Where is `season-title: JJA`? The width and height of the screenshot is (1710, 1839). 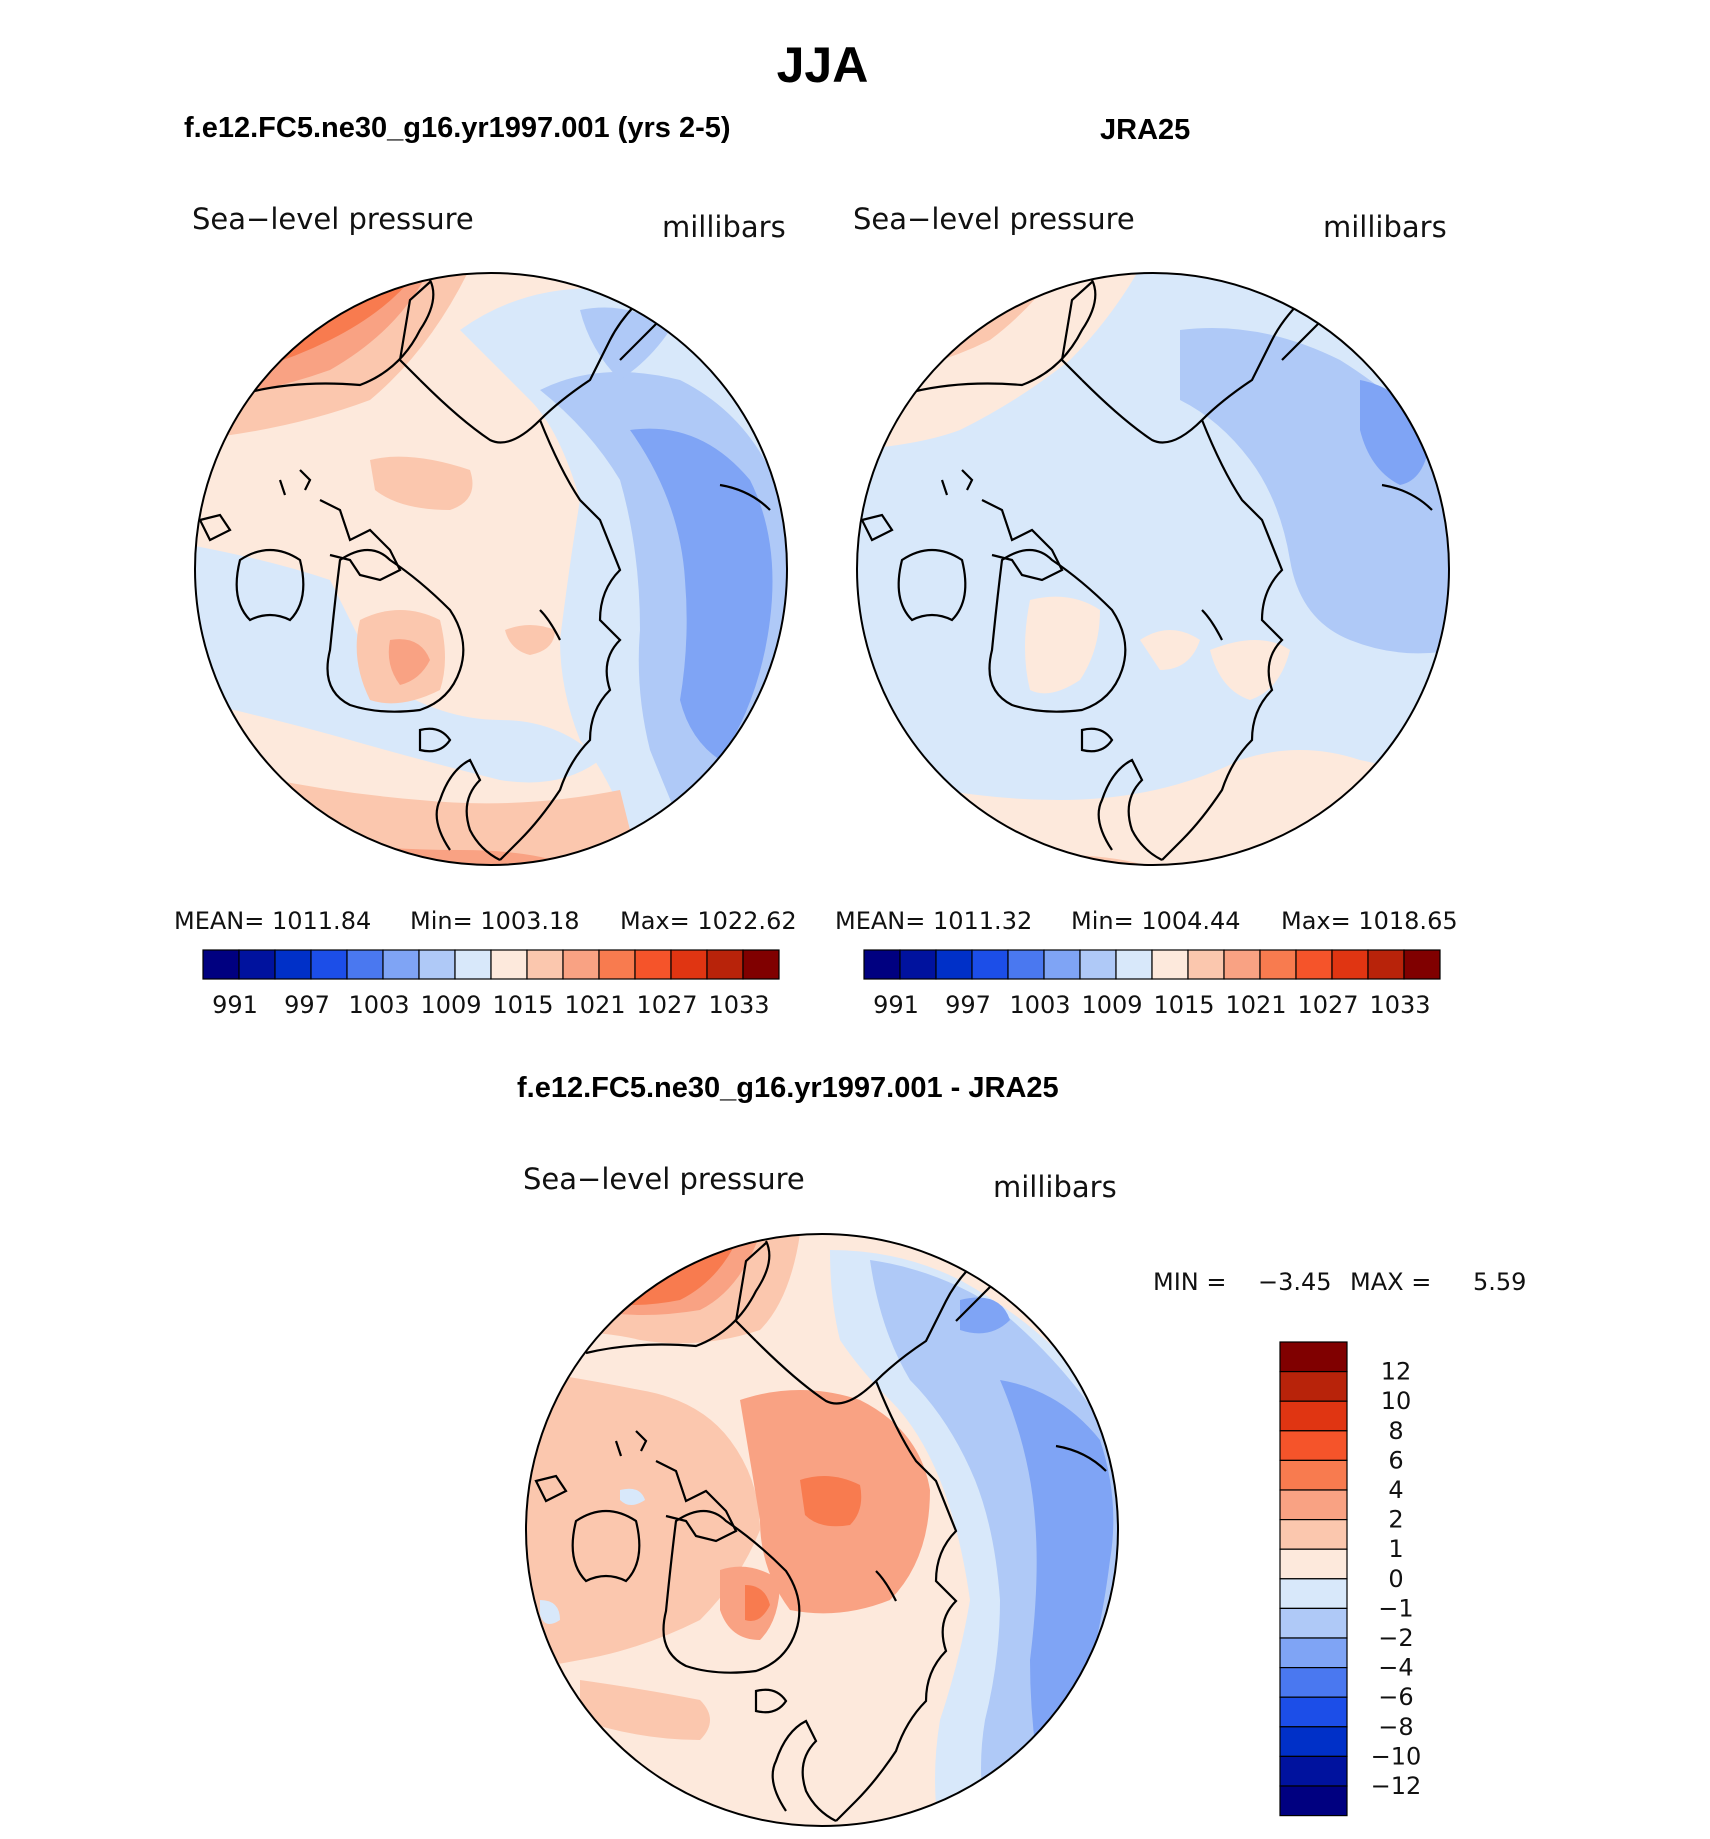 season-title: JJA is located at coordinates (822, 65).